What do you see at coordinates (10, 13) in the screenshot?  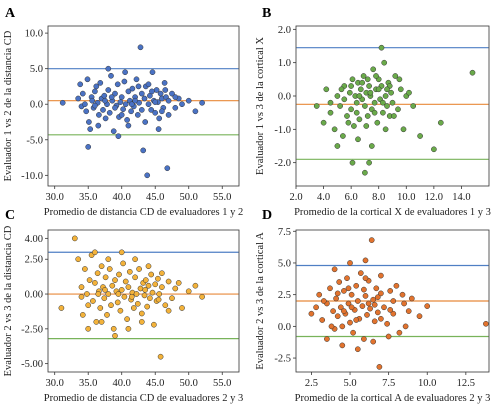 I see `panel-a-title: A` at bounding box center [10, 13].